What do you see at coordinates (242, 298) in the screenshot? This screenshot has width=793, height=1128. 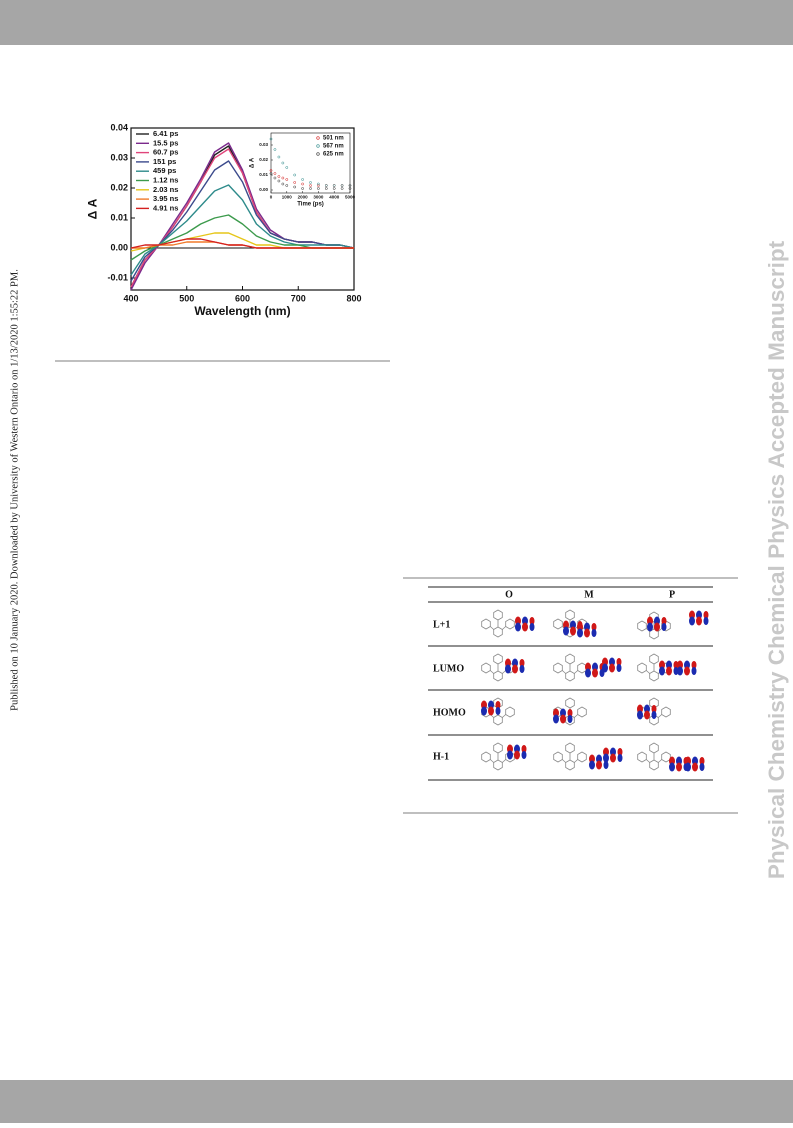 I see `x-tick-label: 600` at bounding box center [242, 298].